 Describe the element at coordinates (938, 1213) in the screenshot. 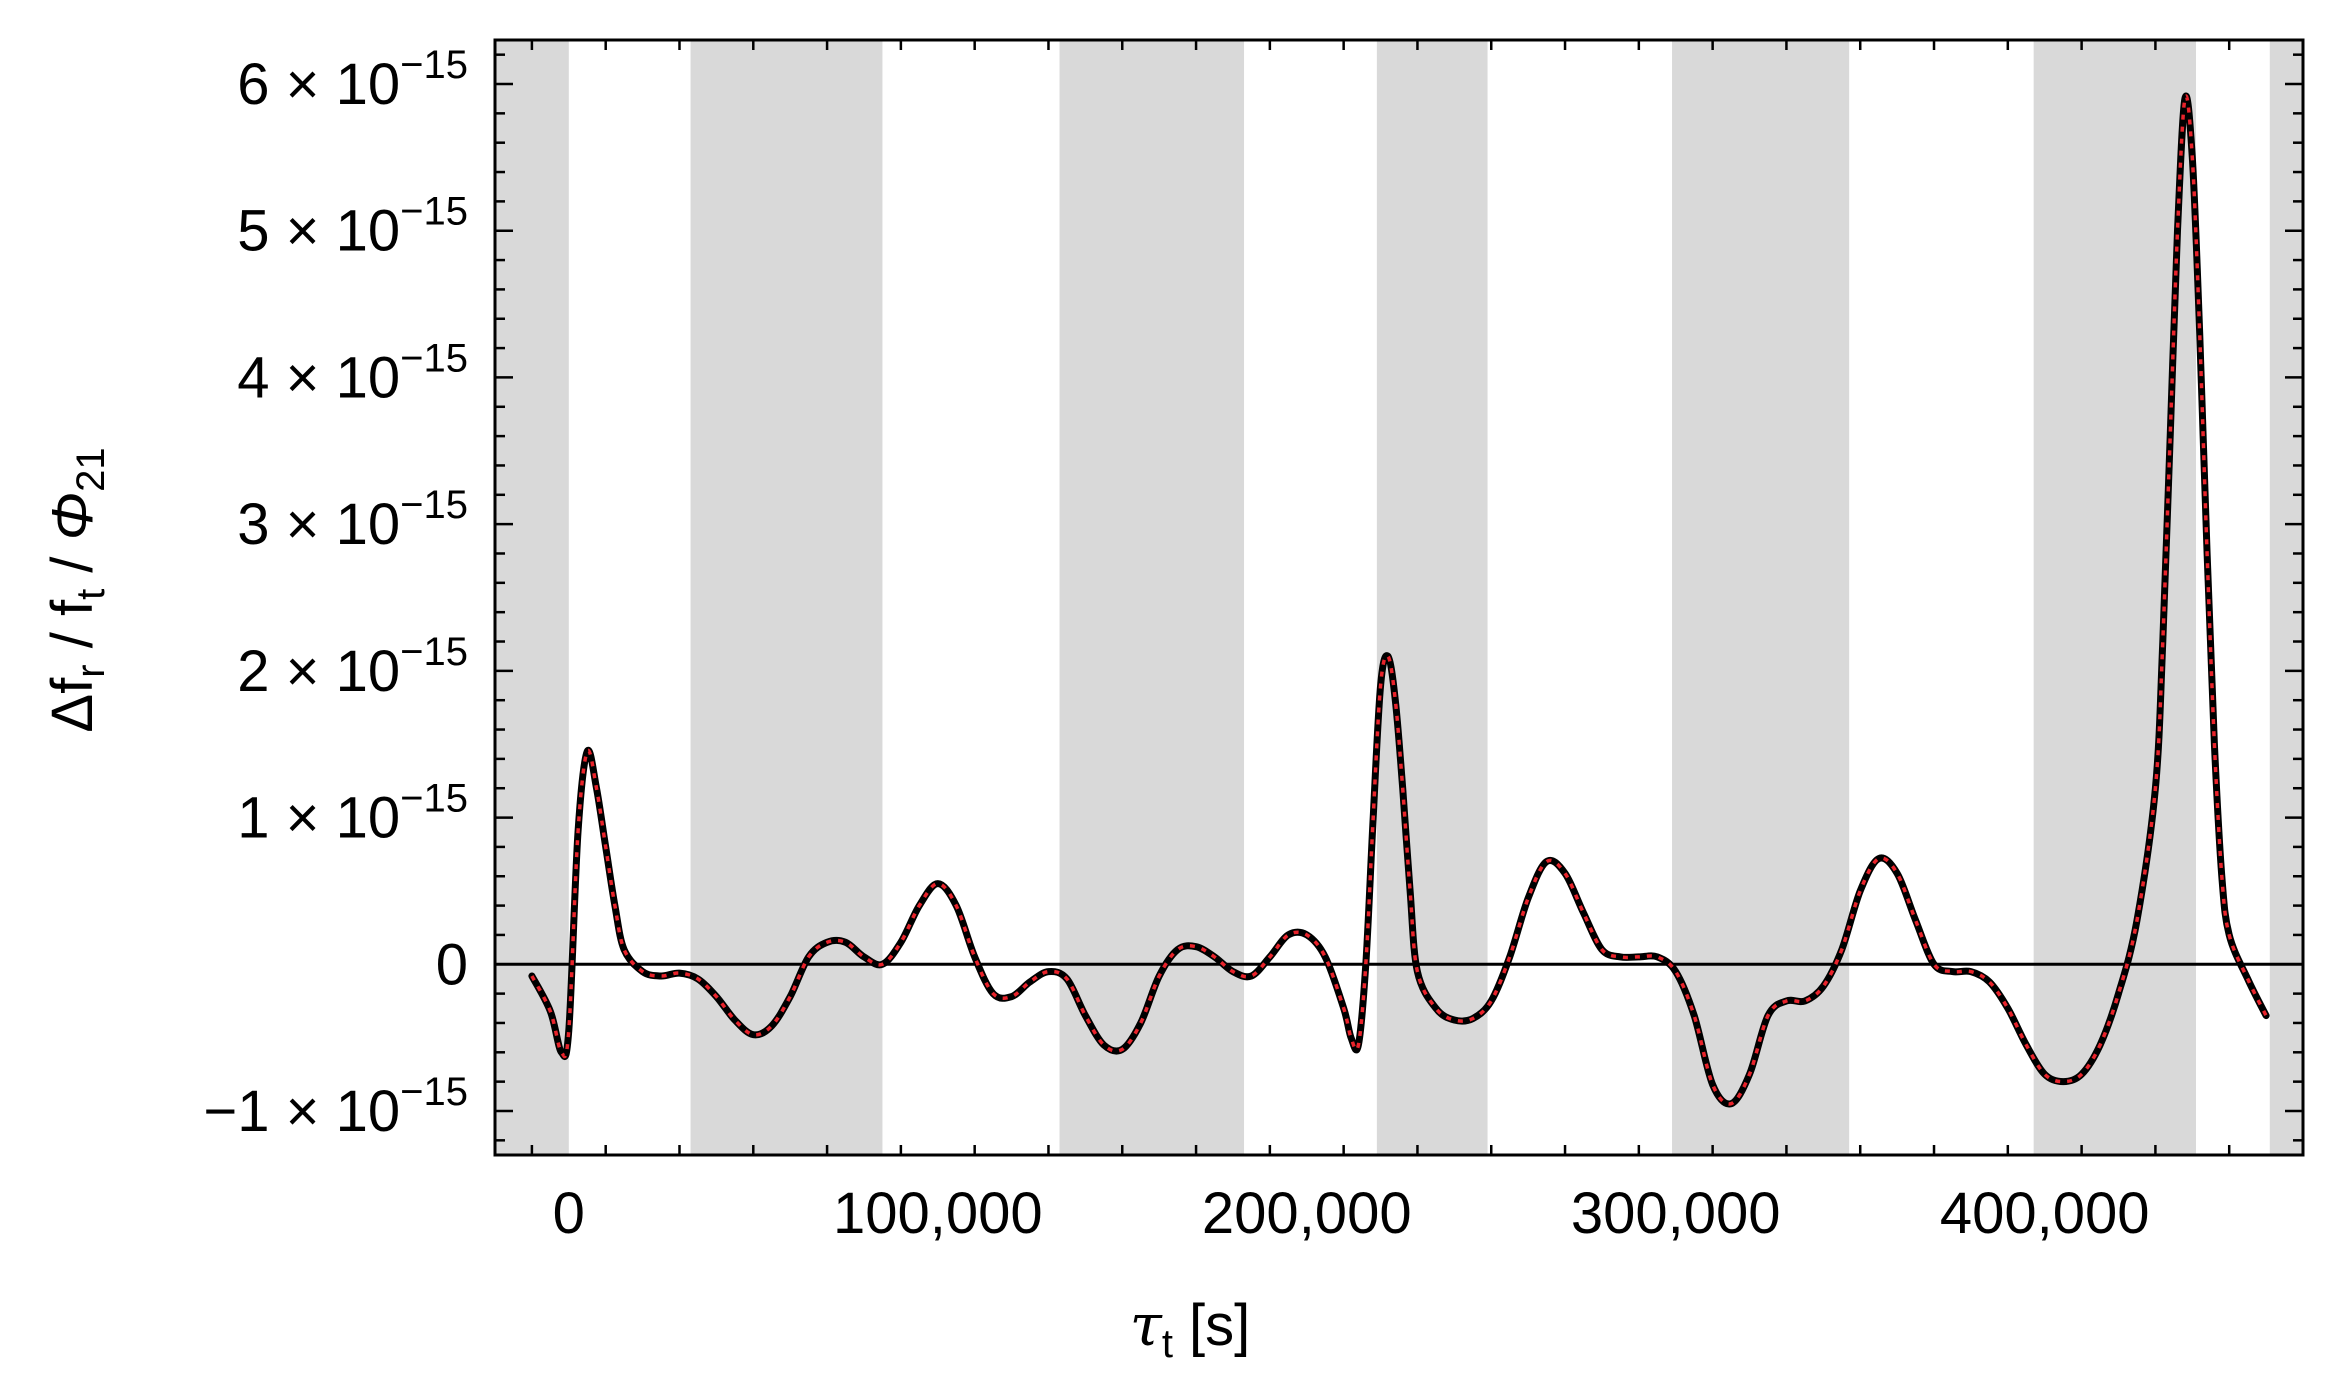

I see `x-tick-label: 100,000` at that location.